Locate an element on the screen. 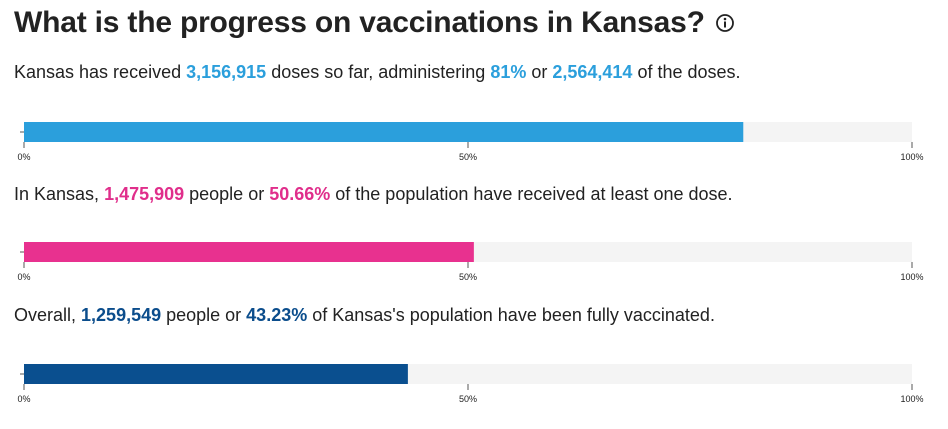  highlight-value: 2,564,414 is located at coordinates (592, 72).